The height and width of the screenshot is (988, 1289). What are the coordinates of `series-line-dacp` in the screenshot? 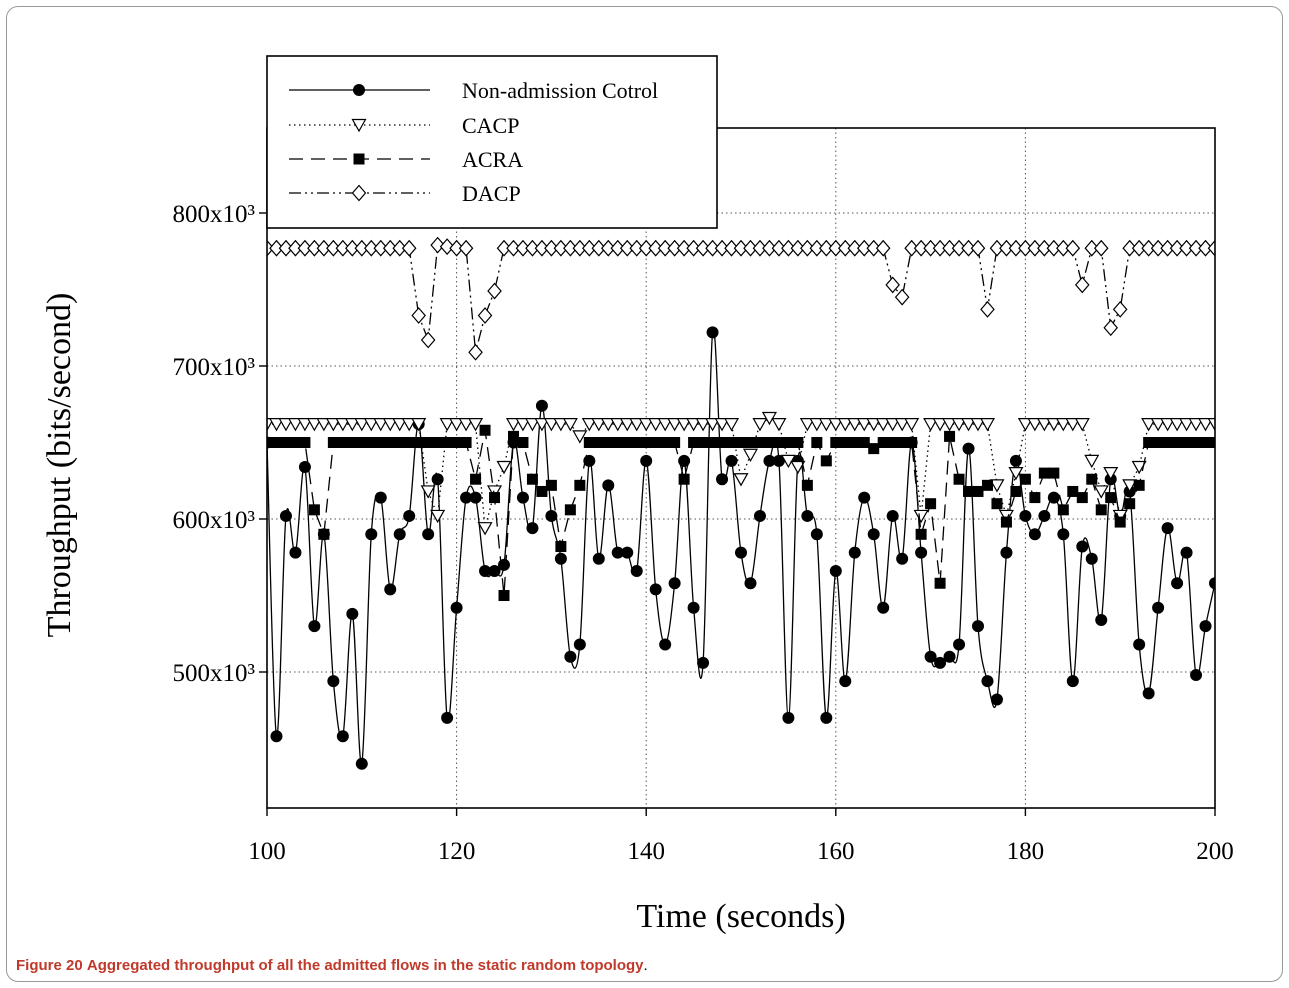 It's located at (741, 298).